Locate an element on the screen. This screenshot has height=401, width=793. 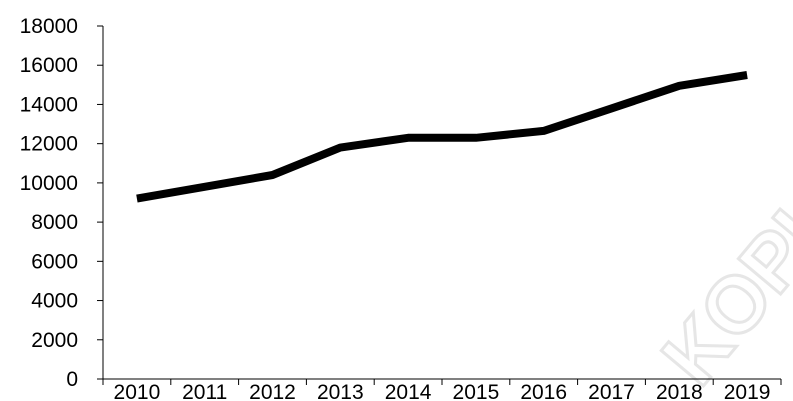
x-tick-label: 2018 is located at coordinates (679, 391).